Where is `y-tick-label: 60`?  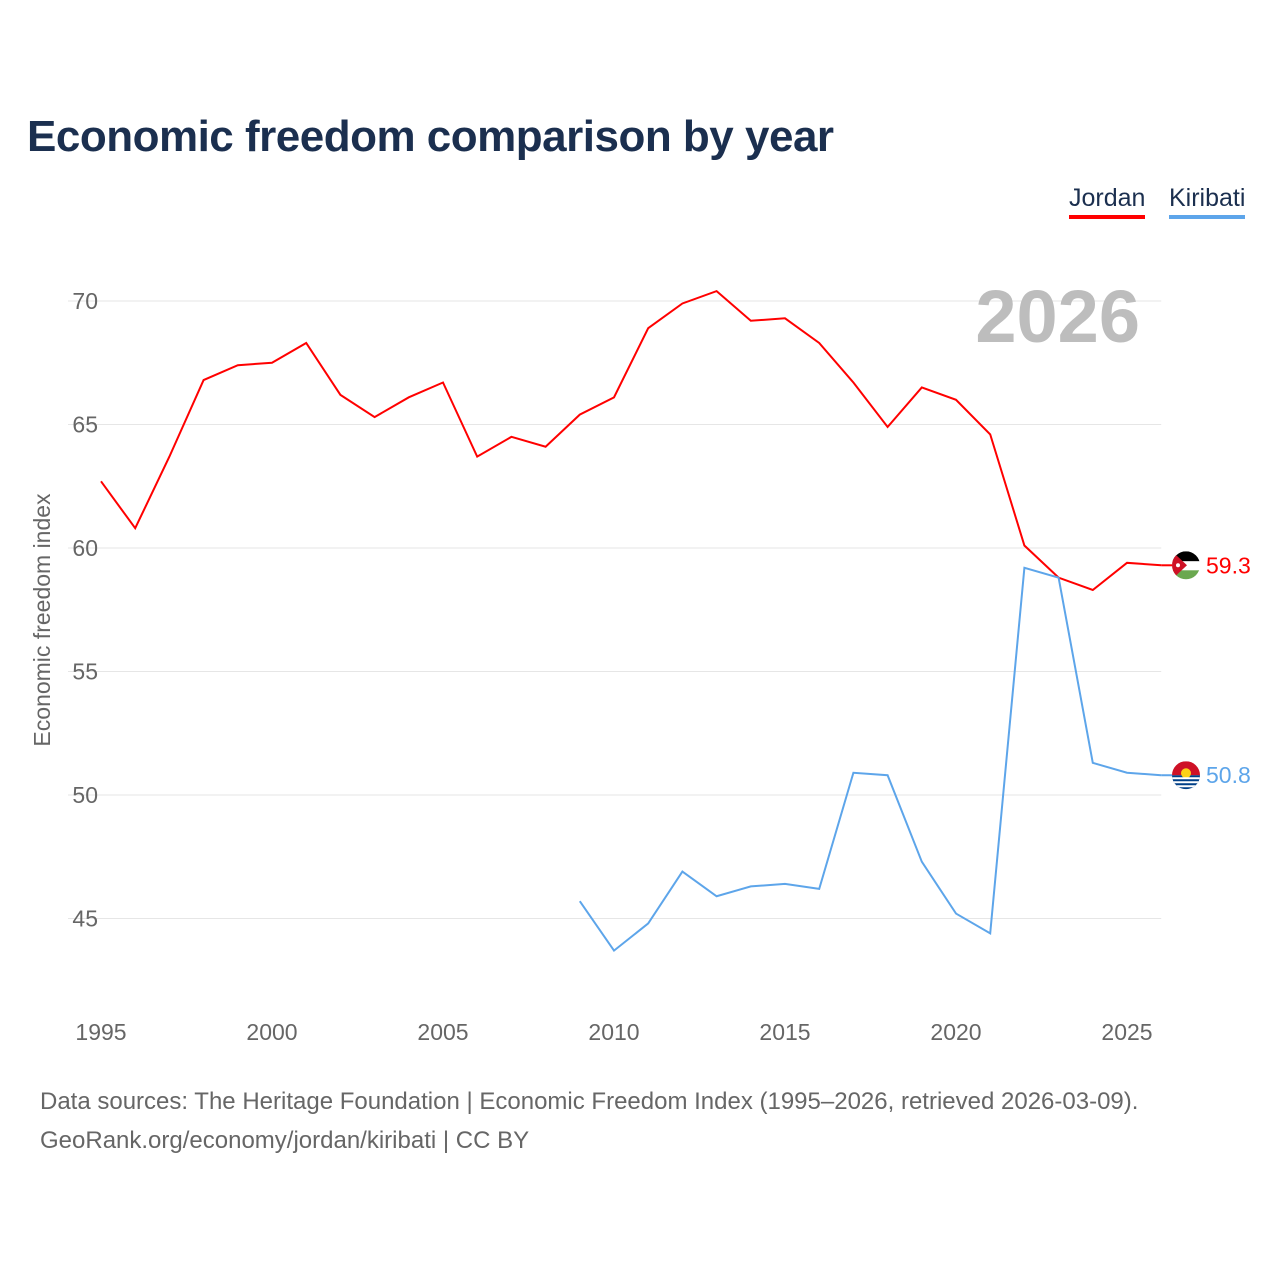 y-tick-label: 60 is located at coordinates (85, 548).